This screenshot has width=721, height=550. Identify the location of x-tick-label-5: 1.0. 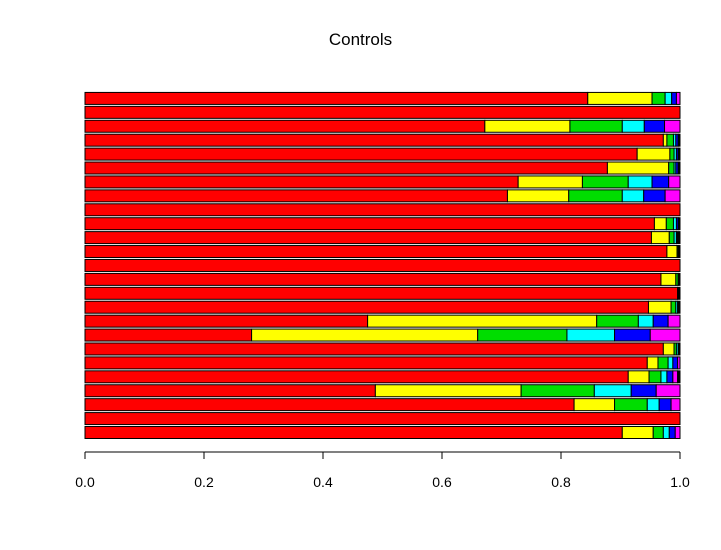
(680, 482).